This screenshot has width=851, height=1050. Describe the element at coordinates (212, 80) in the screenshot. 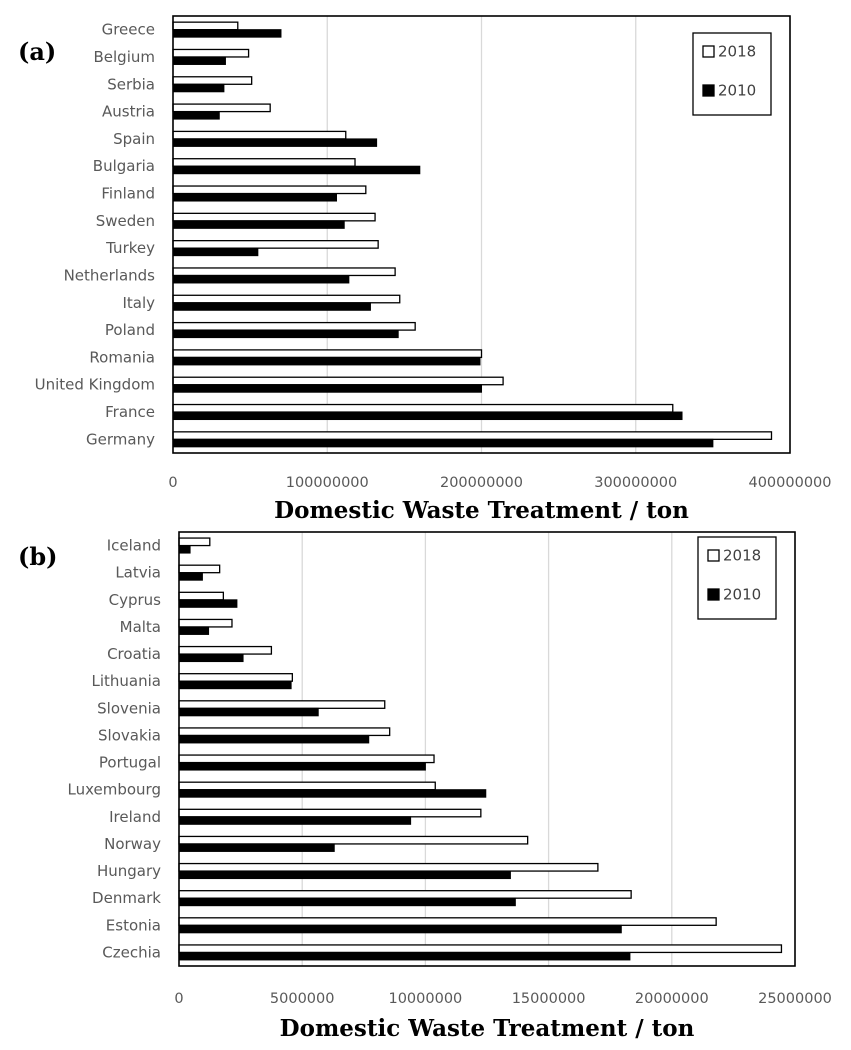

I see `bar-2018-serbia` at that location.